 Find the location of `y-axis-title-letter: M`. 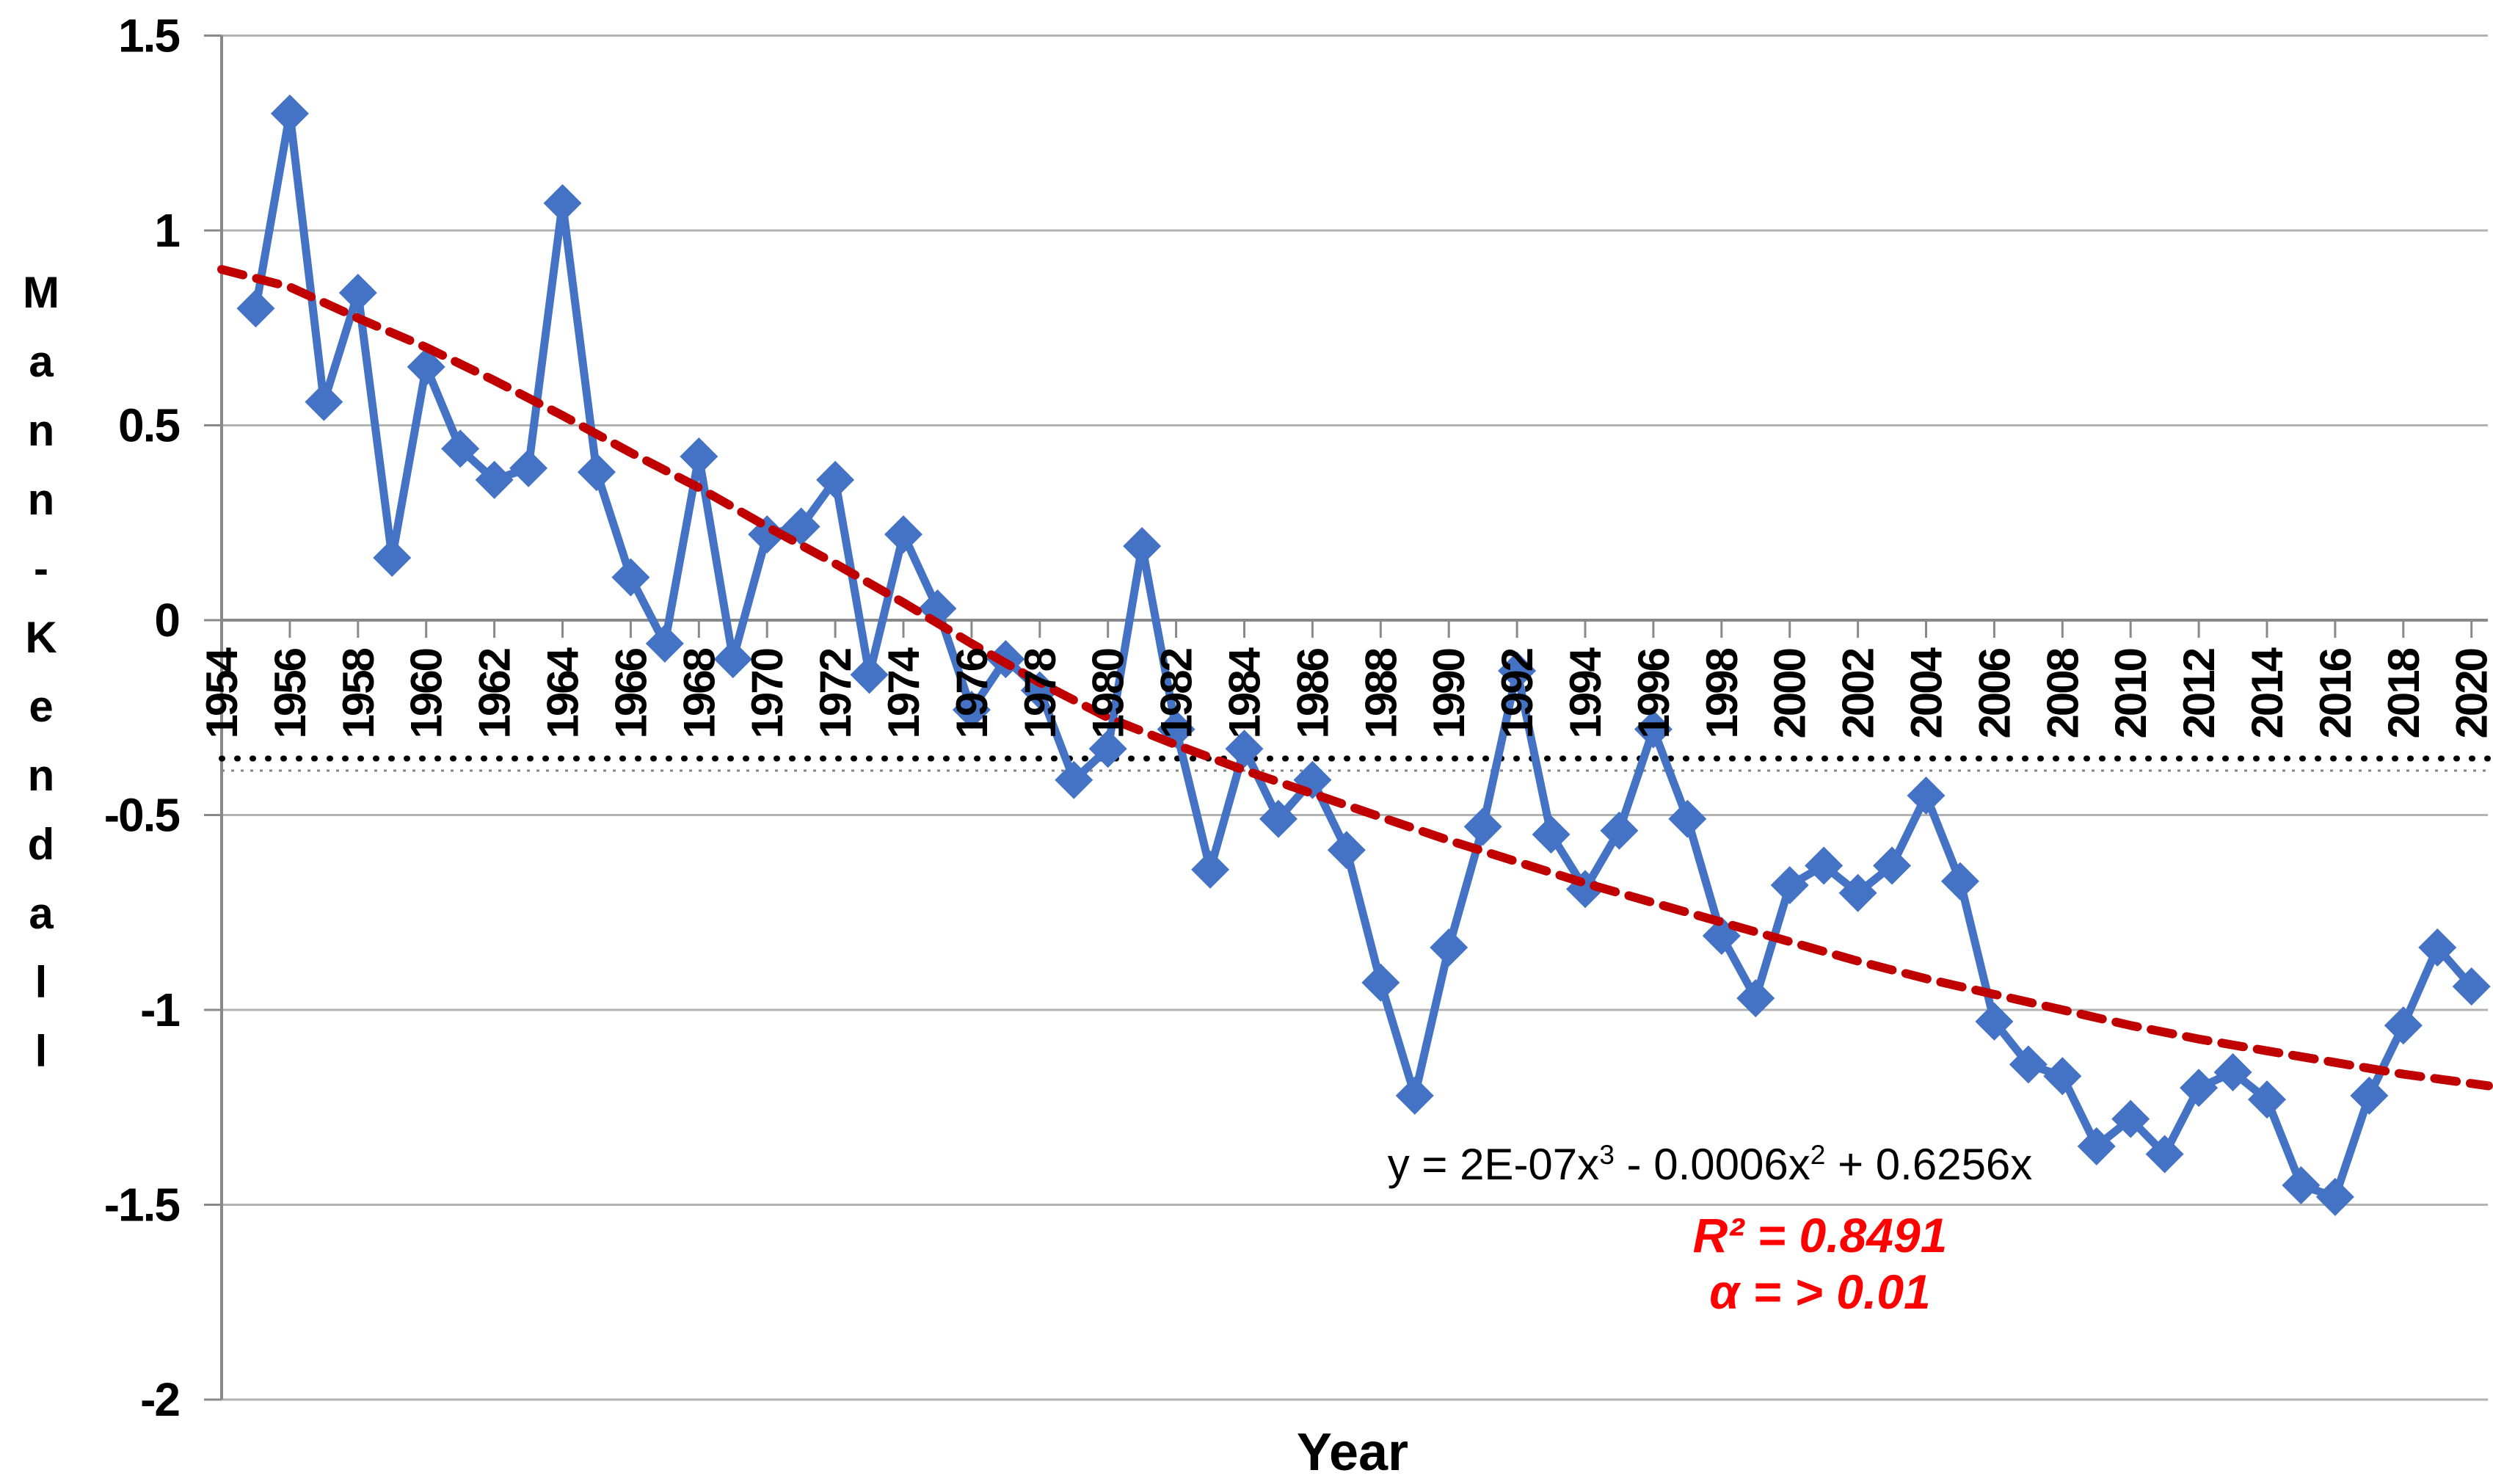

y-axis-title-letter: M is located at coordinates (41, 292).